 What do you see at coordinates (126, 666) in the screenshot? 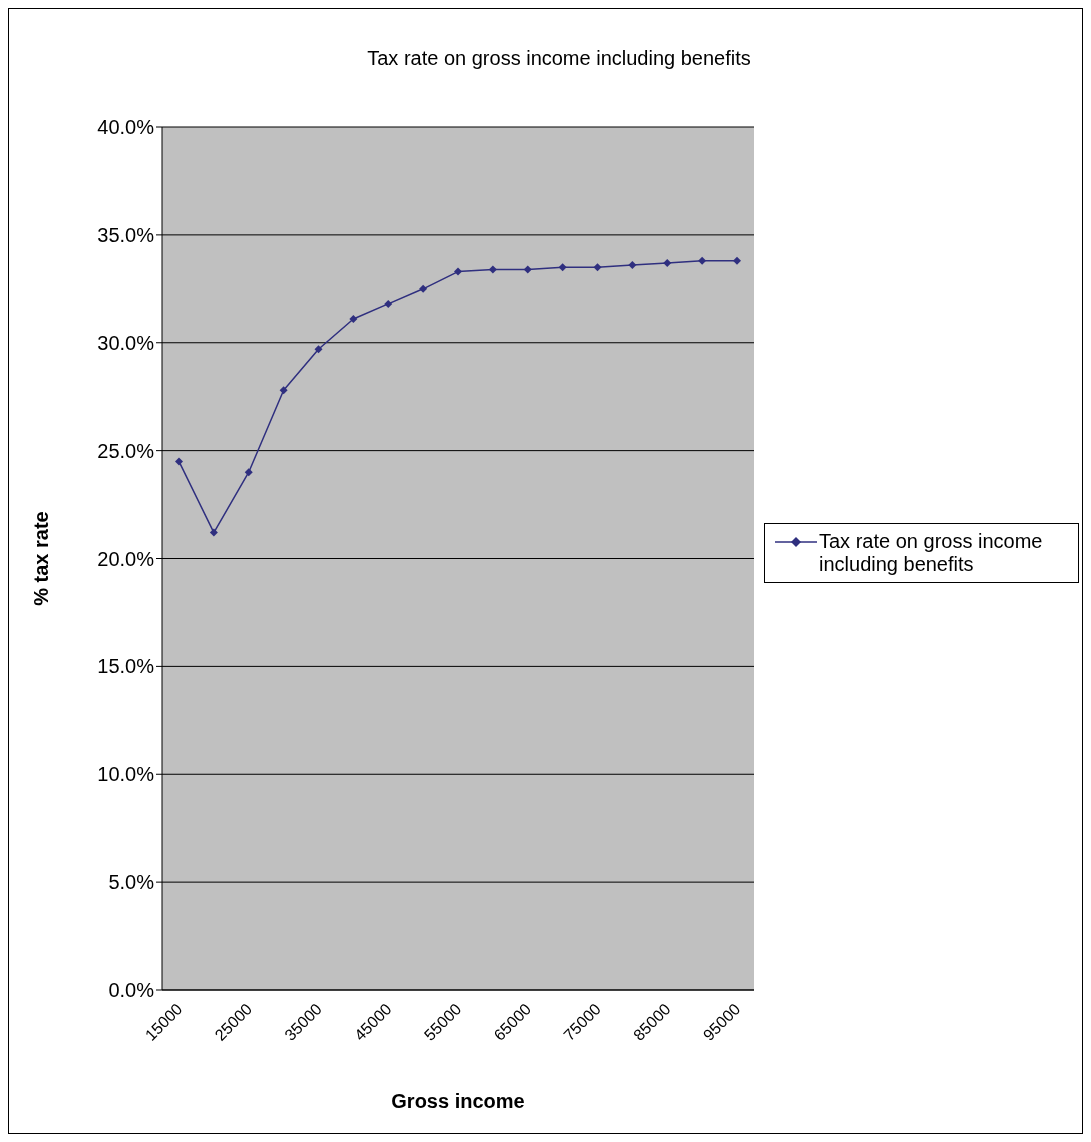
I see `y-tick-label: 15.0%` at bounding box center [126, 666].